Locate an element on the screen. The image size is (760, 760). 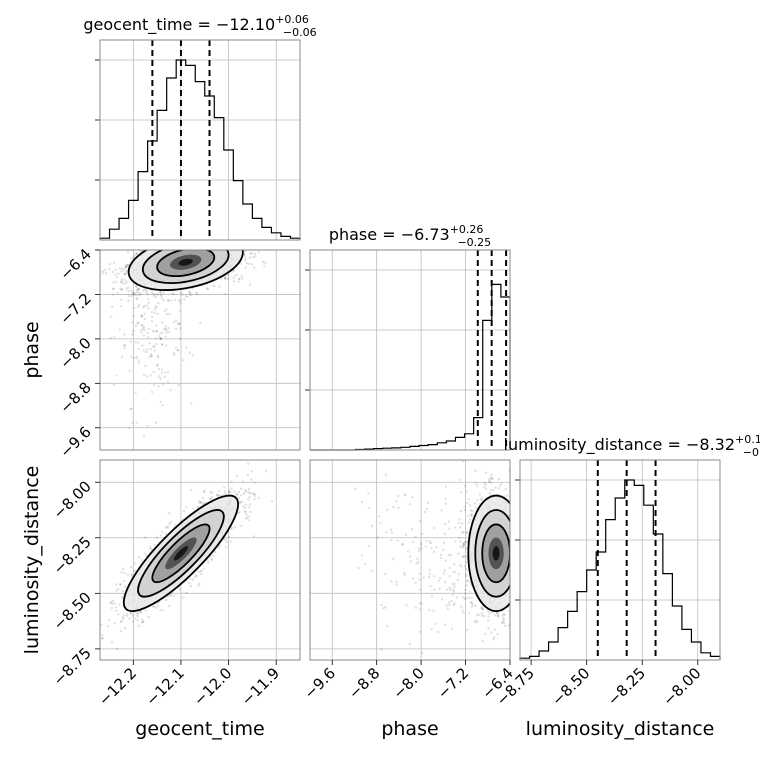
density-geocent_time-phase is located at coordinates (183, 331).